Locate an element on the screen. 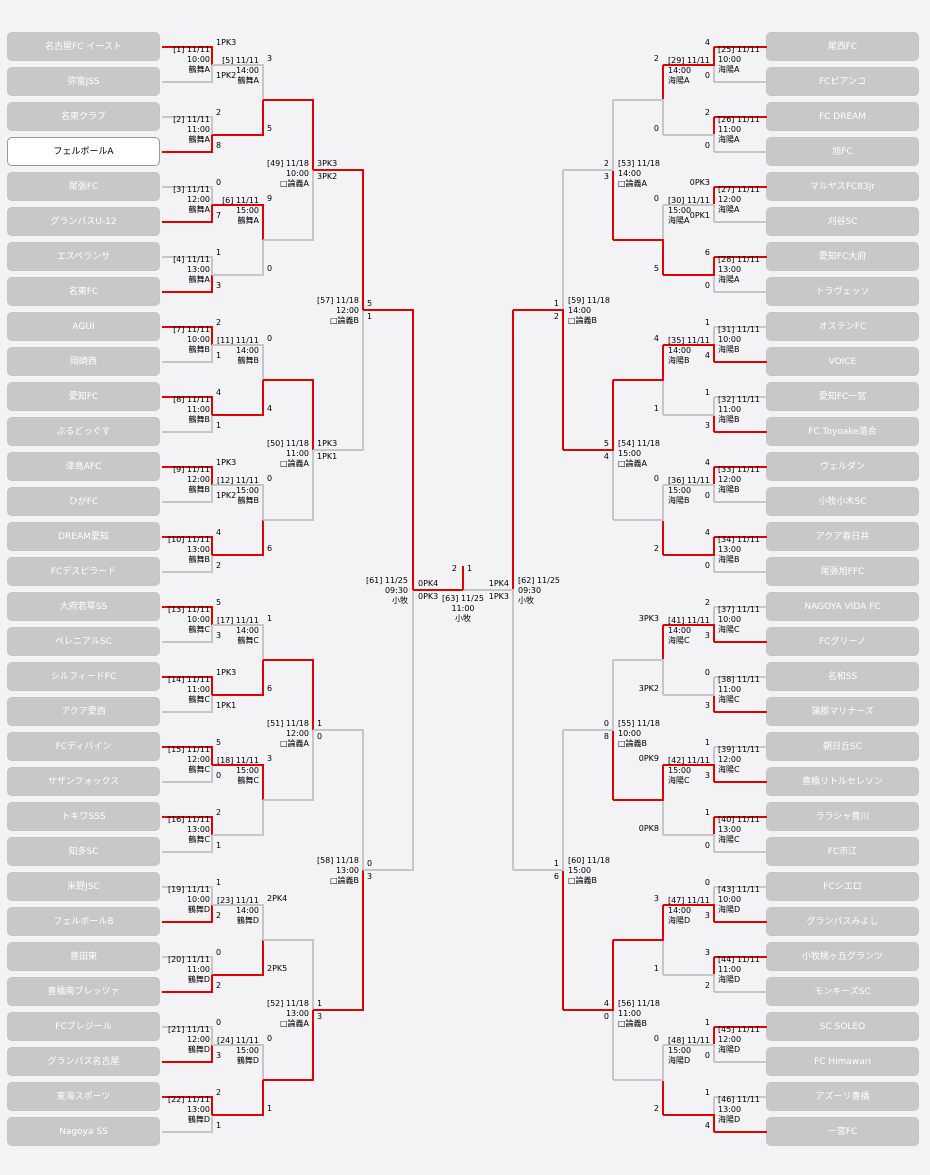 This screenshot has width=930, height=1175. team-left-6: グランパスU-12 is located at coordinates (83, 221).